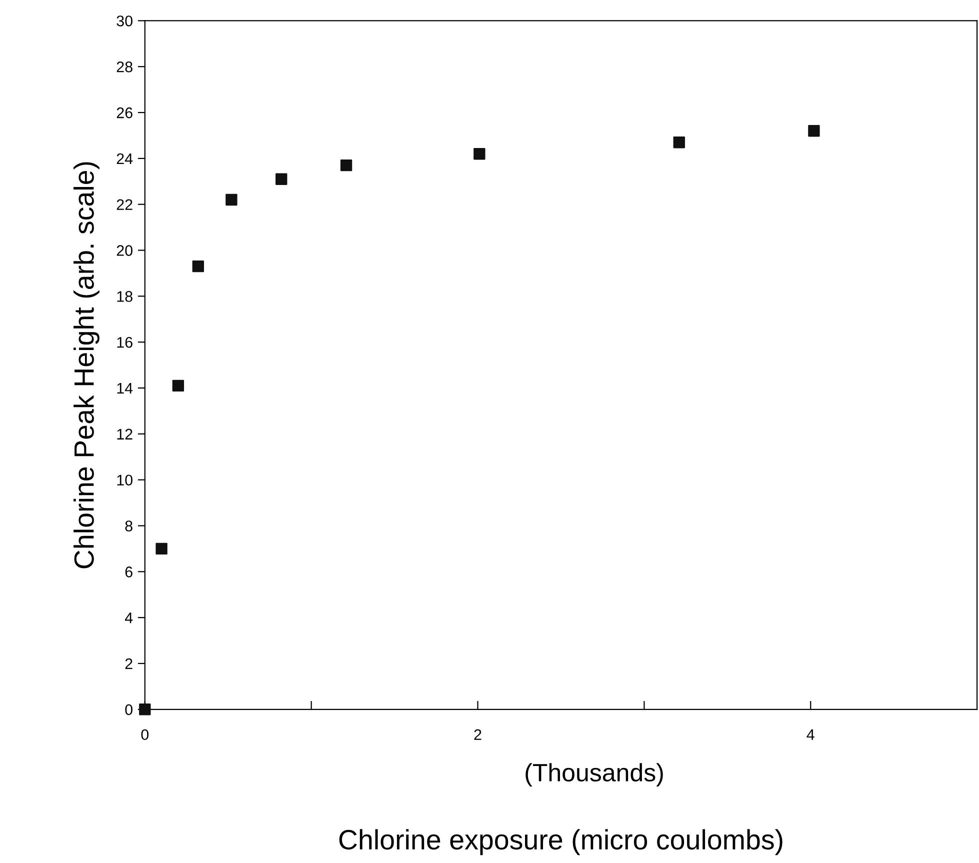 The image size is (979, 863). Describe the element at coordinates (124, 296) in the screenshot. I see `y-tick-label: 18` at that location.